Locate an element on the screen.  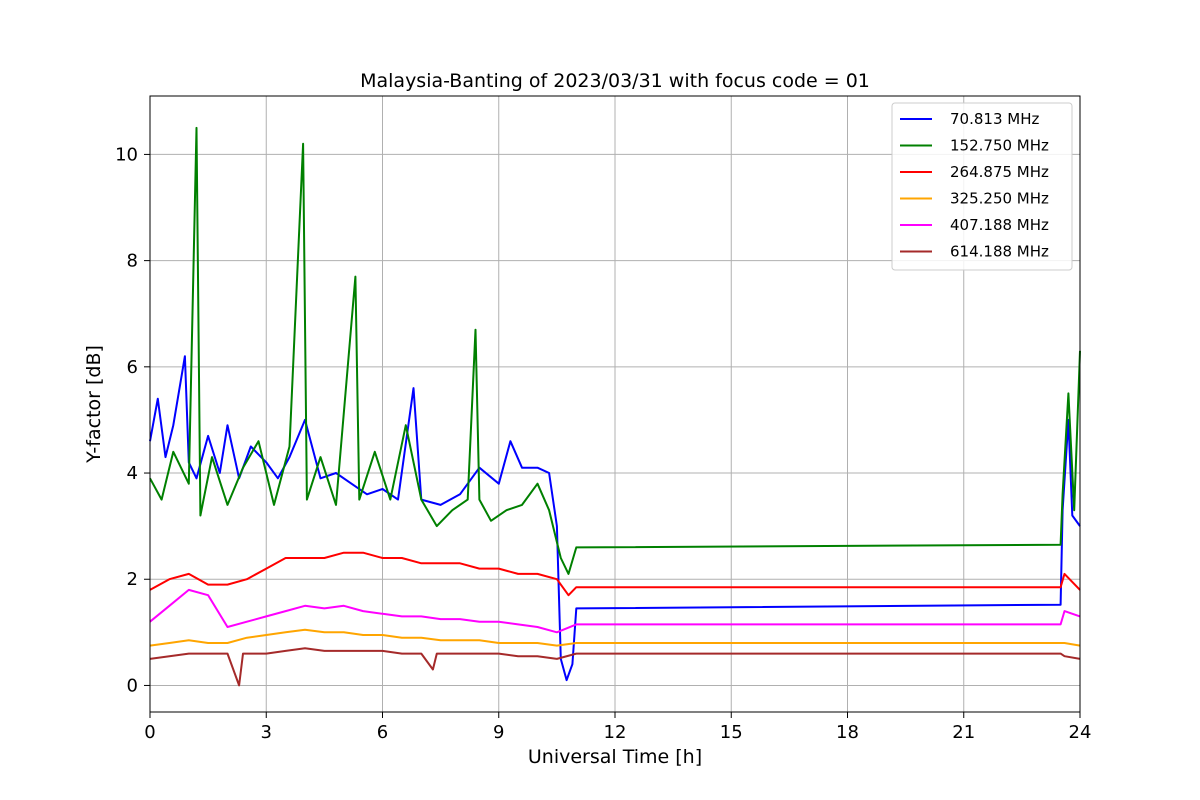
y-tick-label: 6 is located at coordinates (132, 367).